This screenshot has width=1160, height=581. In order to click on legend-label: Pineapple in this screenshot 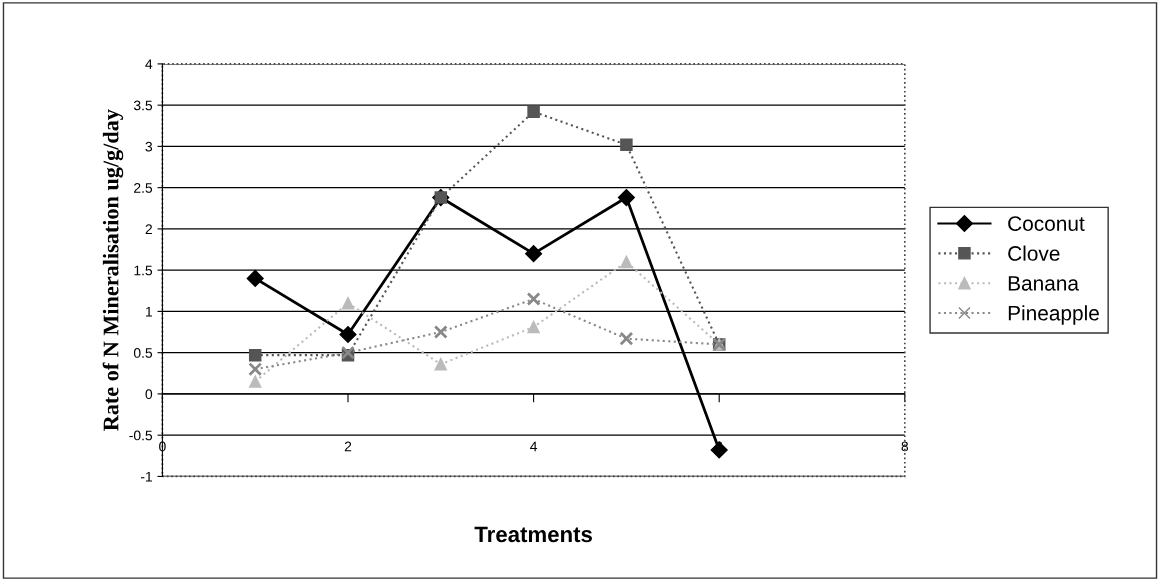, I will do `click(1053, 315)`.